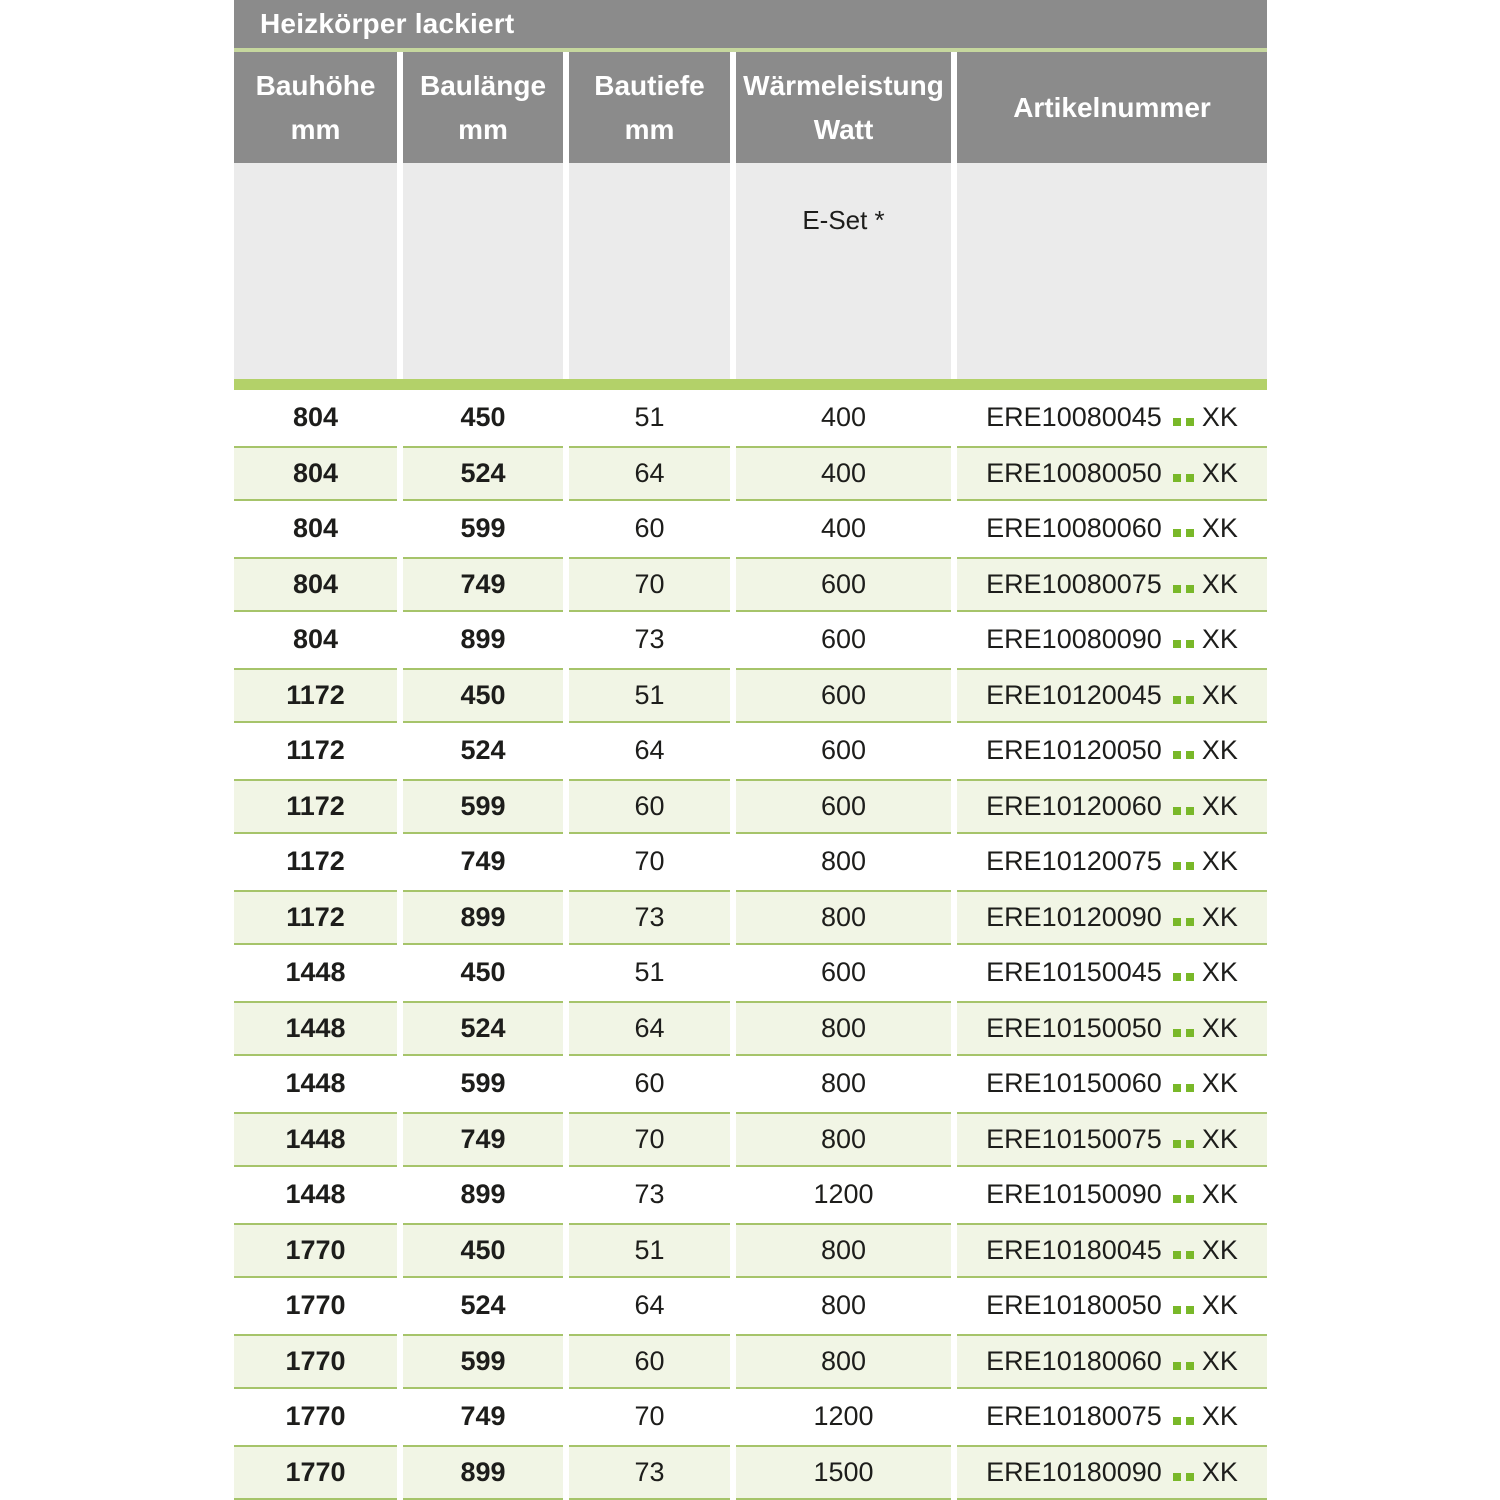 The width and height of the screenshot is (1500, 1500). Describe the element at coordinates (1074, 528) in the screenshot. I see `artikelnummer-prefix: ERE10080060` at that location.